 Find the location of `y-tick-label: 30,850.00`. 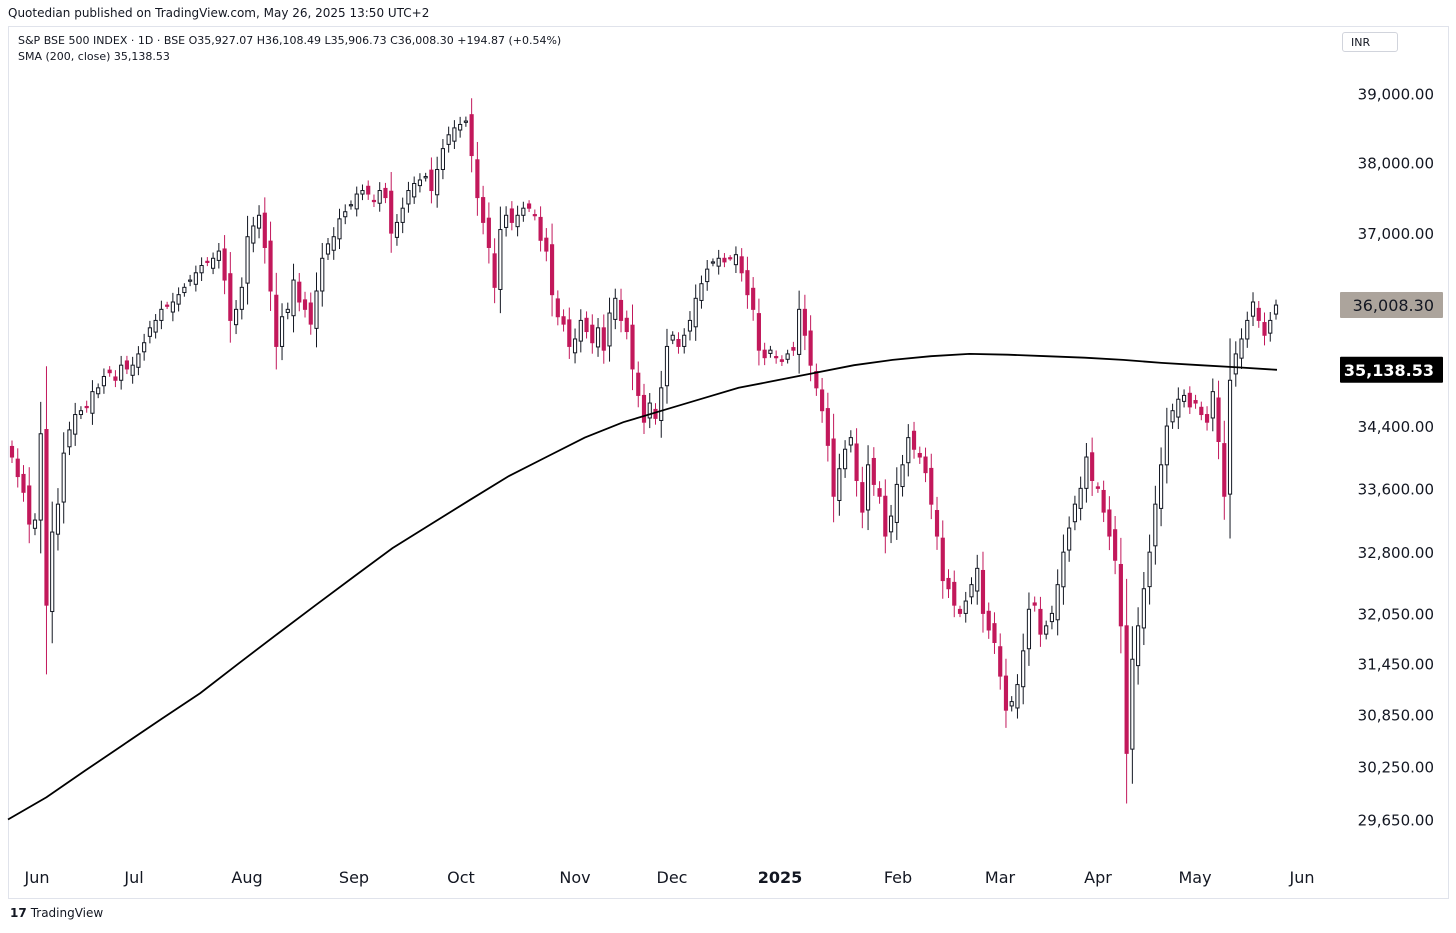

y-tick-label: 30,850.00 is located at coordinates (1396, 715).